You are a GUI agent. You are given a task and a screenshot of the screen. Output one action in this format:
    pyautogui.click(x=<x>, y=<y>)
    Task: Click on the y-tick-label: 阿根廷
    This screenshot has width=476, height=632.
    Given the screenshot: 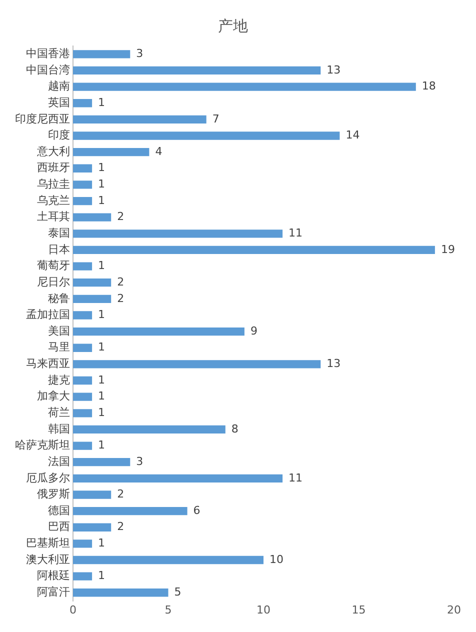 What is the action you would take?
    pyautogui.click(x=53, y=575)
    